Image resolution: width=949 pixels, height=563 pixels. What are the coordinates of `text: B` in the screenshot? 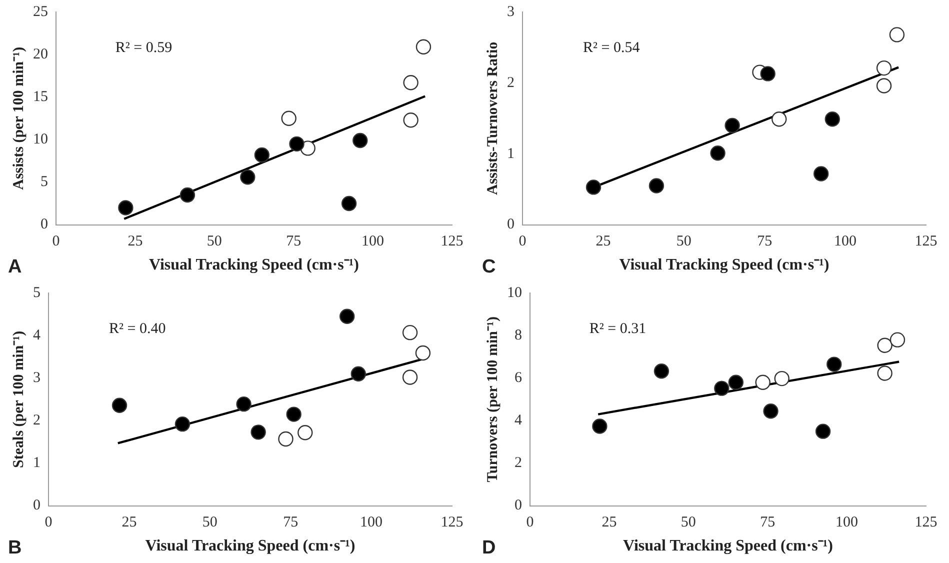 It's located at (15, 548).